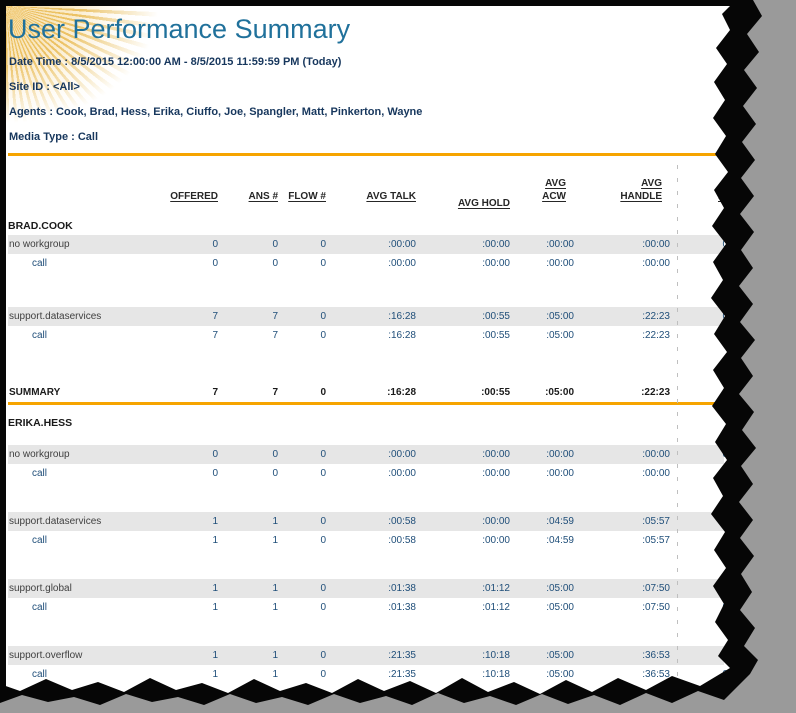  Describe the element at coordinates (641, 190) in the screenshot. I see `col-header-avg-handle: AVG HANDLE` at that location.